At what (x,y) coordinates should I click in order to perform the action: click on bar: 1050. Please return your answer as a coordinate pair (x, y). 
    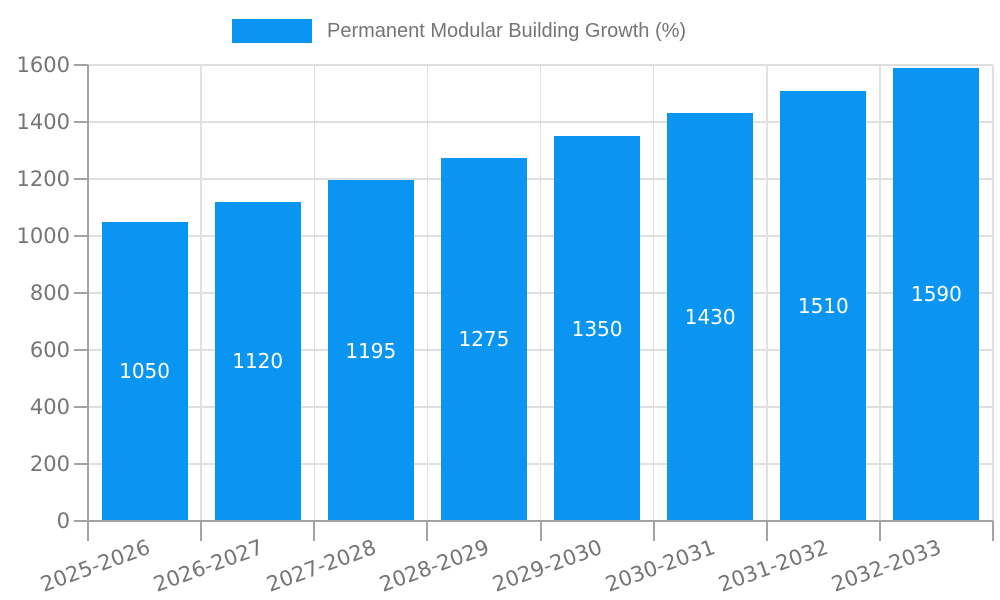
    Looking at the image, I should click on (144, 371).